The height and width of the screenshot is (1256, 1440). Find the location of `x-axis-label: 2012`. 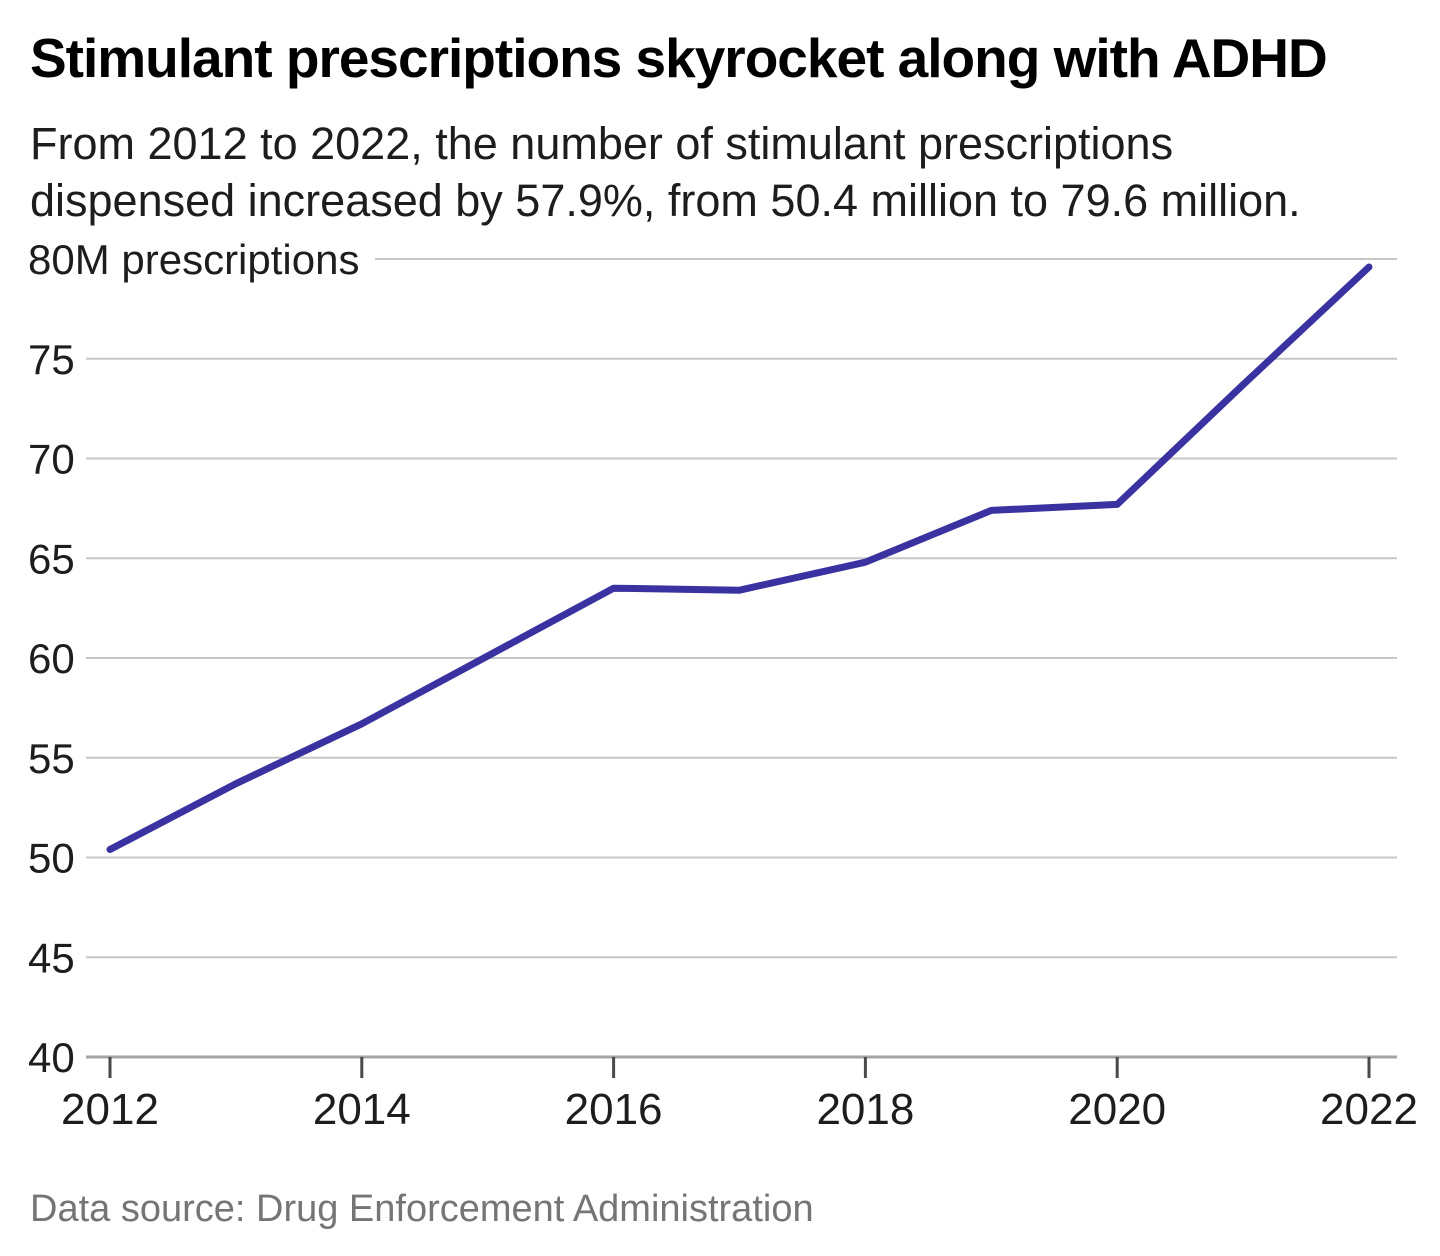

x-axis-label: 2012 is located at coordinates (110, 1109).